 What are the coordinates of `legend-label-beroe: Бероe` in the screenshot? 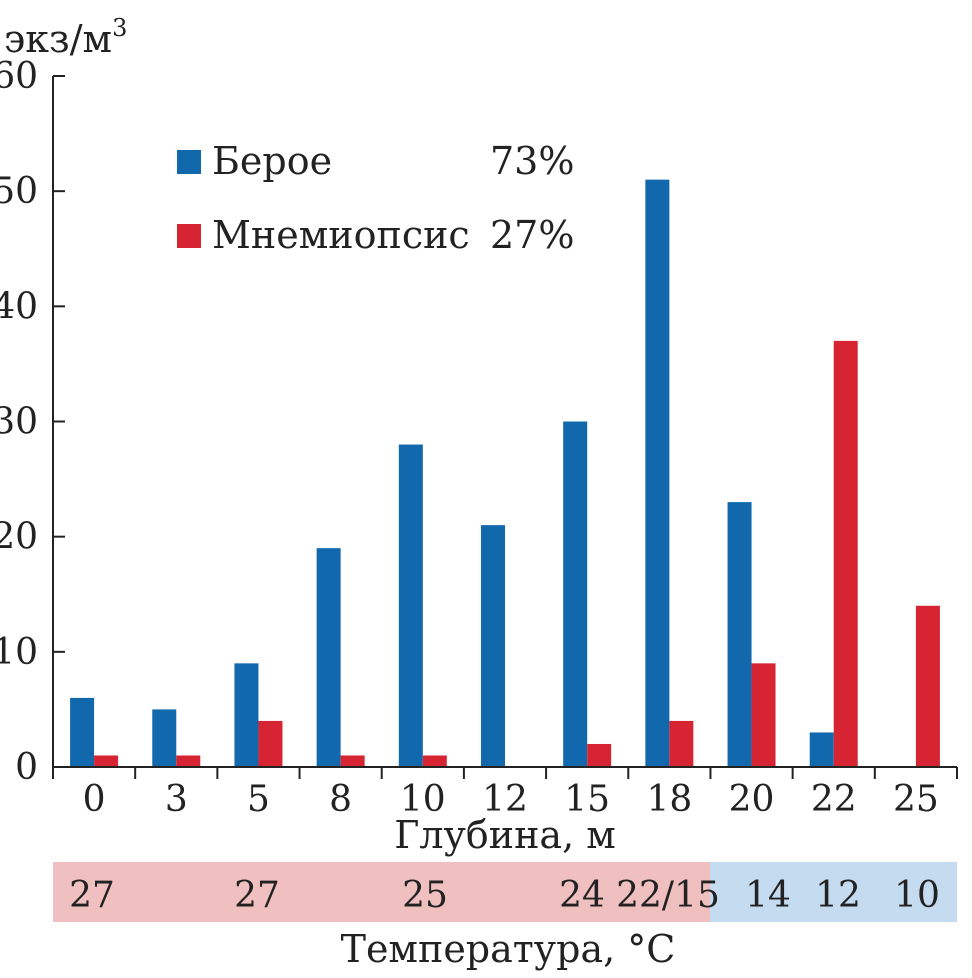 It's located at (272, 161).